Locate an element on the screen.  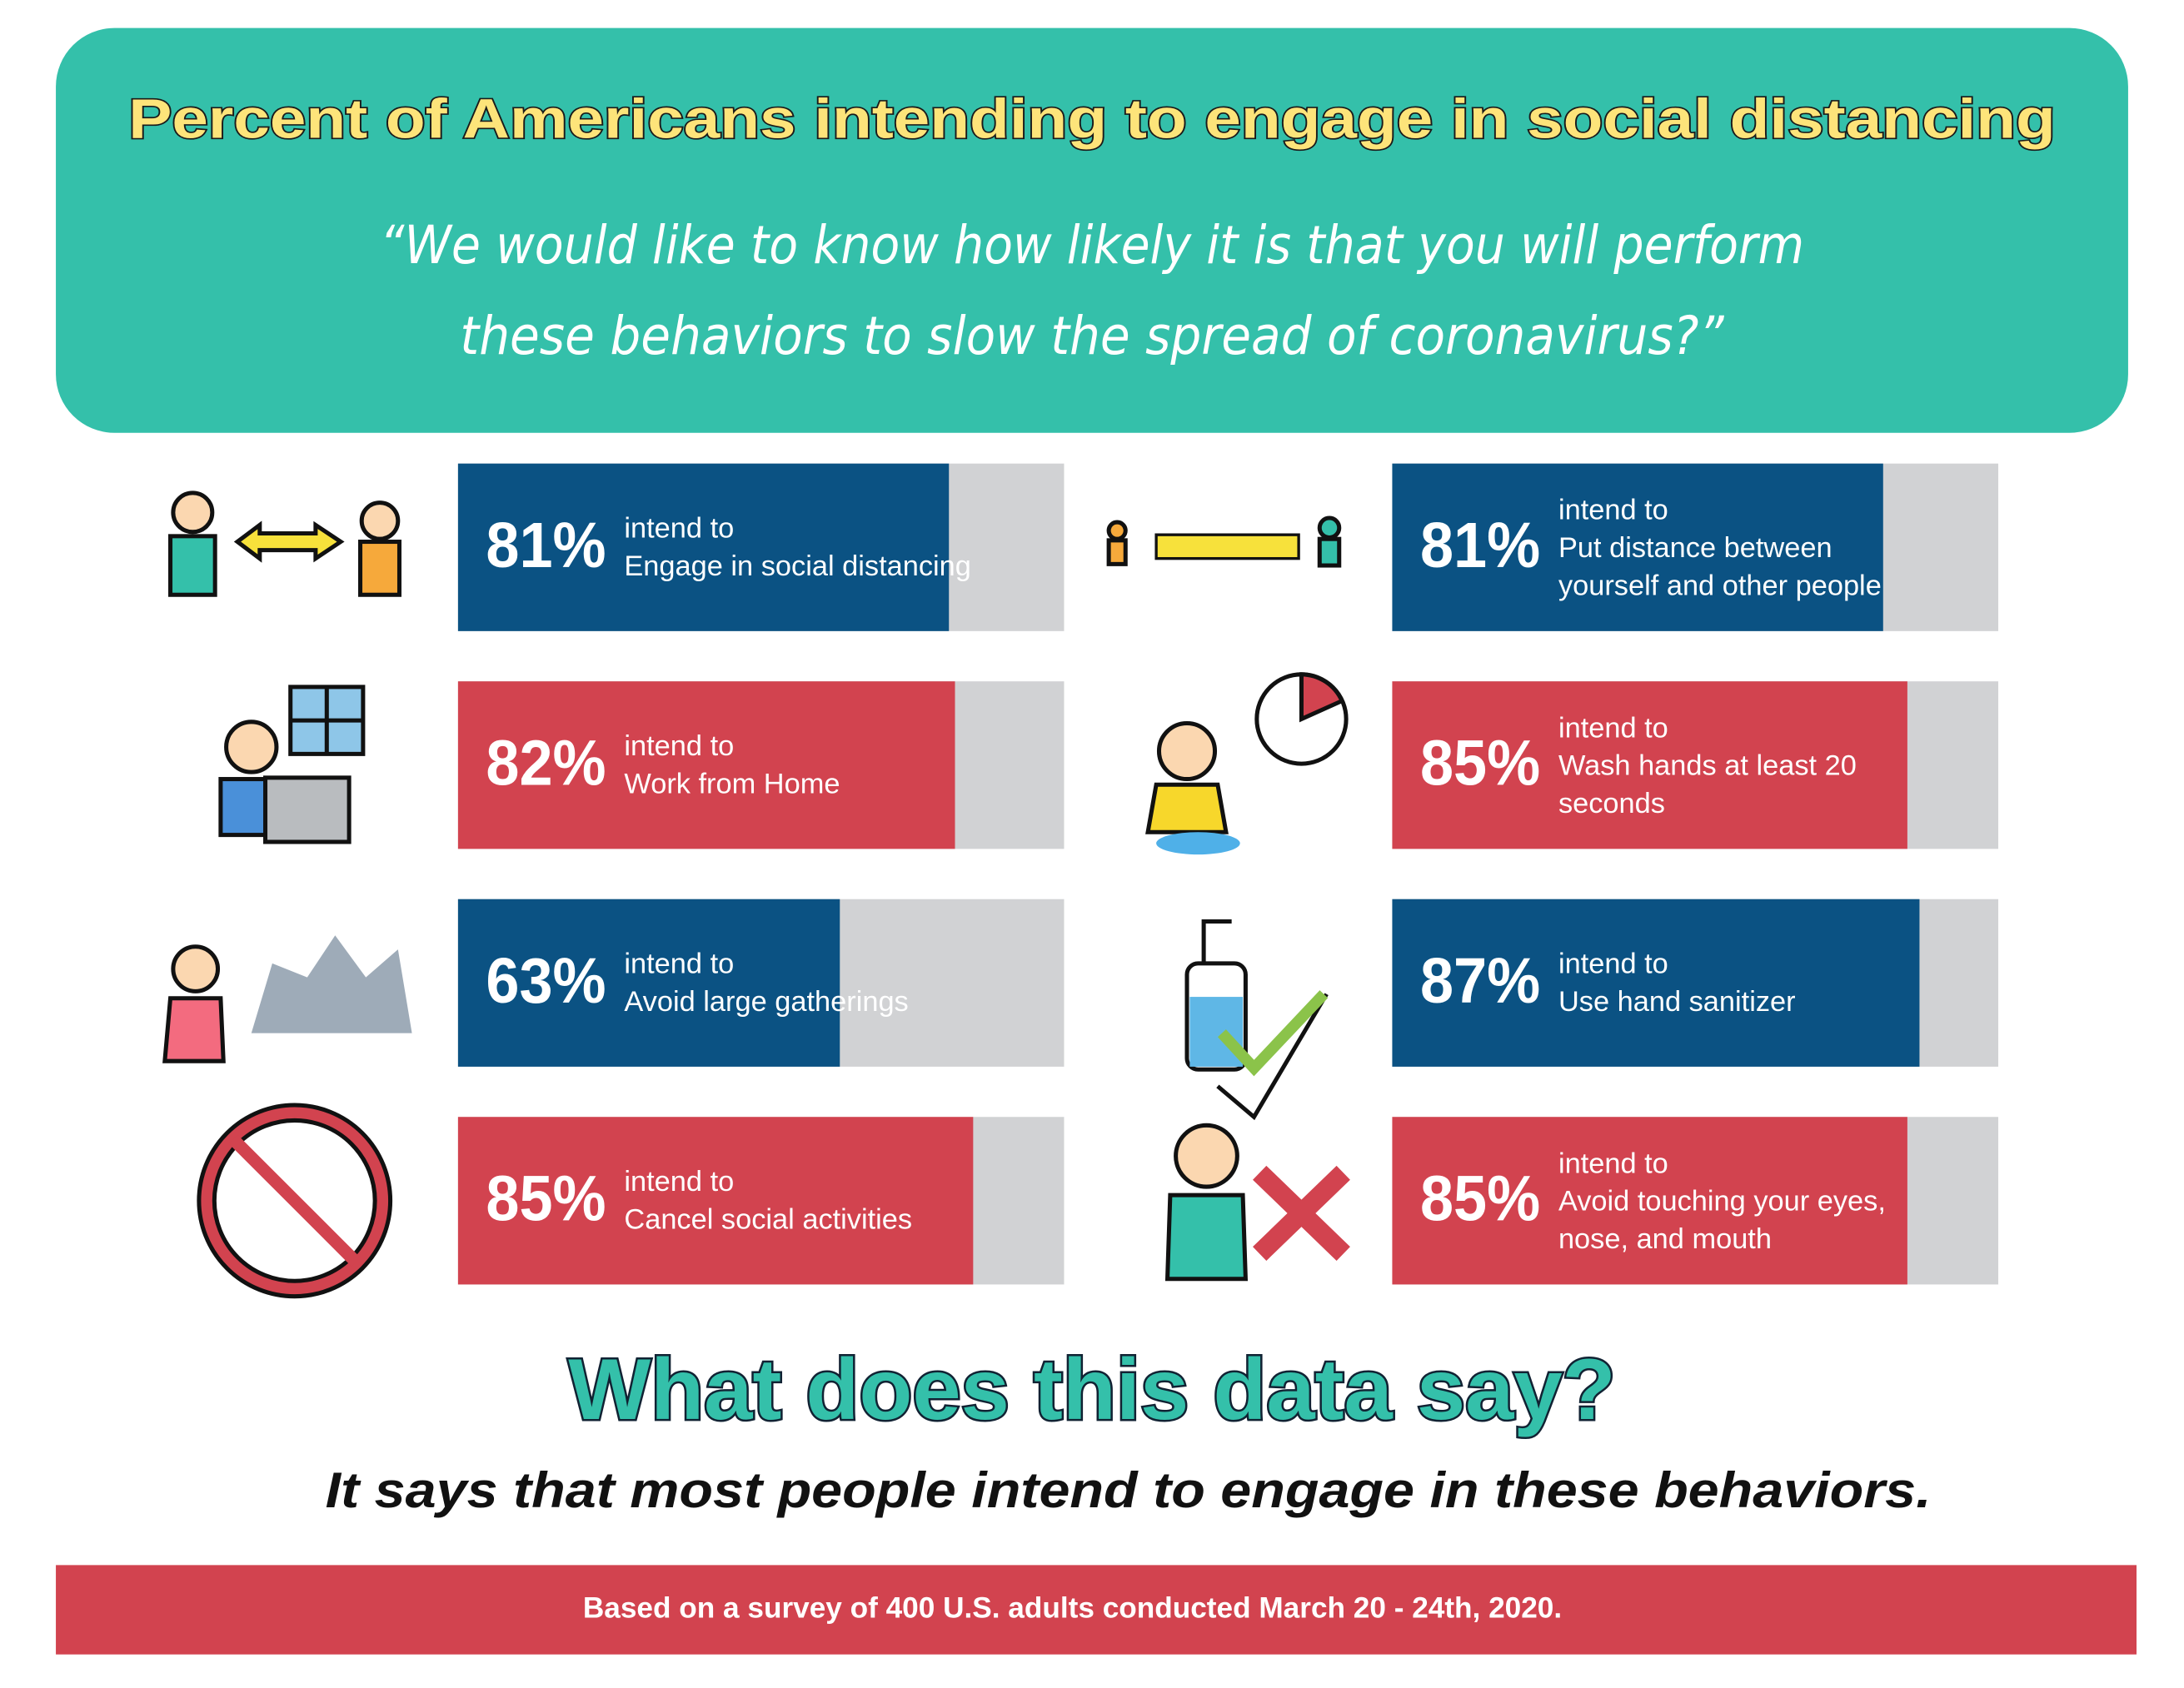
bar-text: intend to Engage in social distancing is located at coordinates (798, 547).